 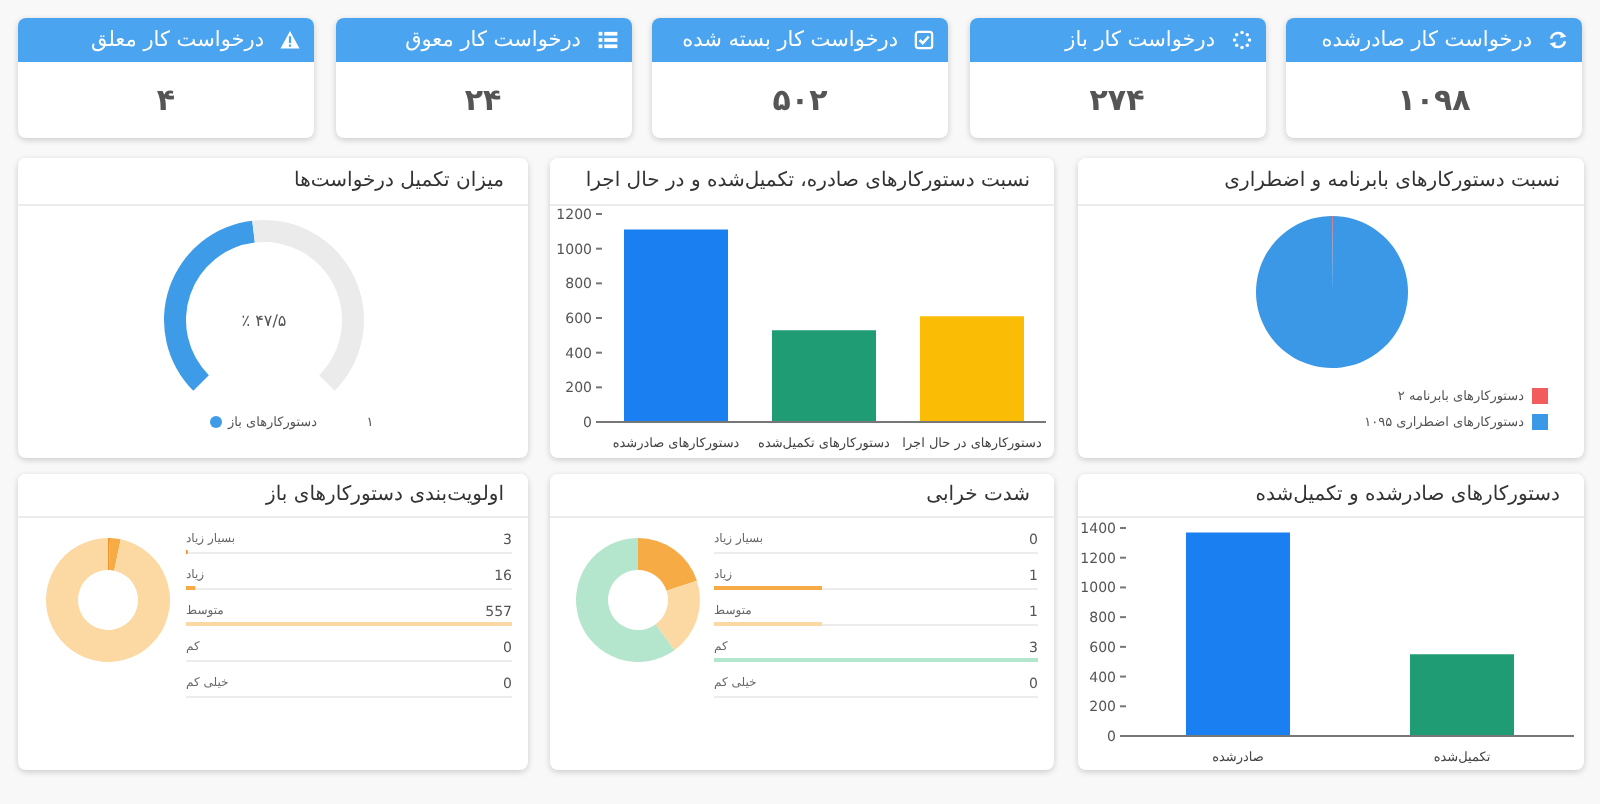 What do you see at coordinates (790, 41) in the screenshot?
I see `text: درخواست کار بسته شده` at bounding box center [790, 41].